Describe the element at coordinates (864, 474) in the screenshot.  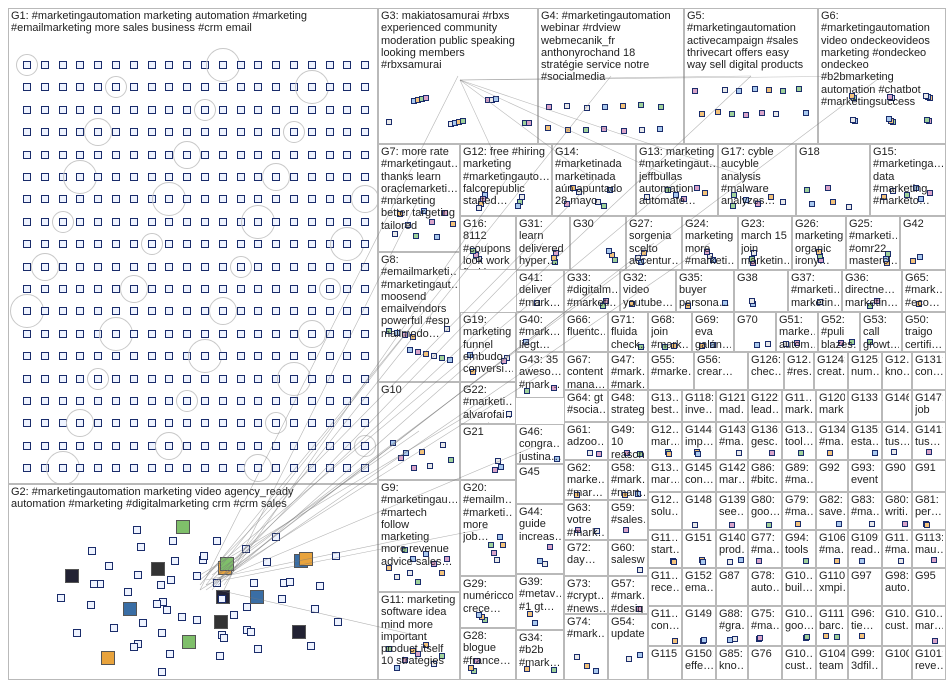
I see `group-label: G93: event` at that location.